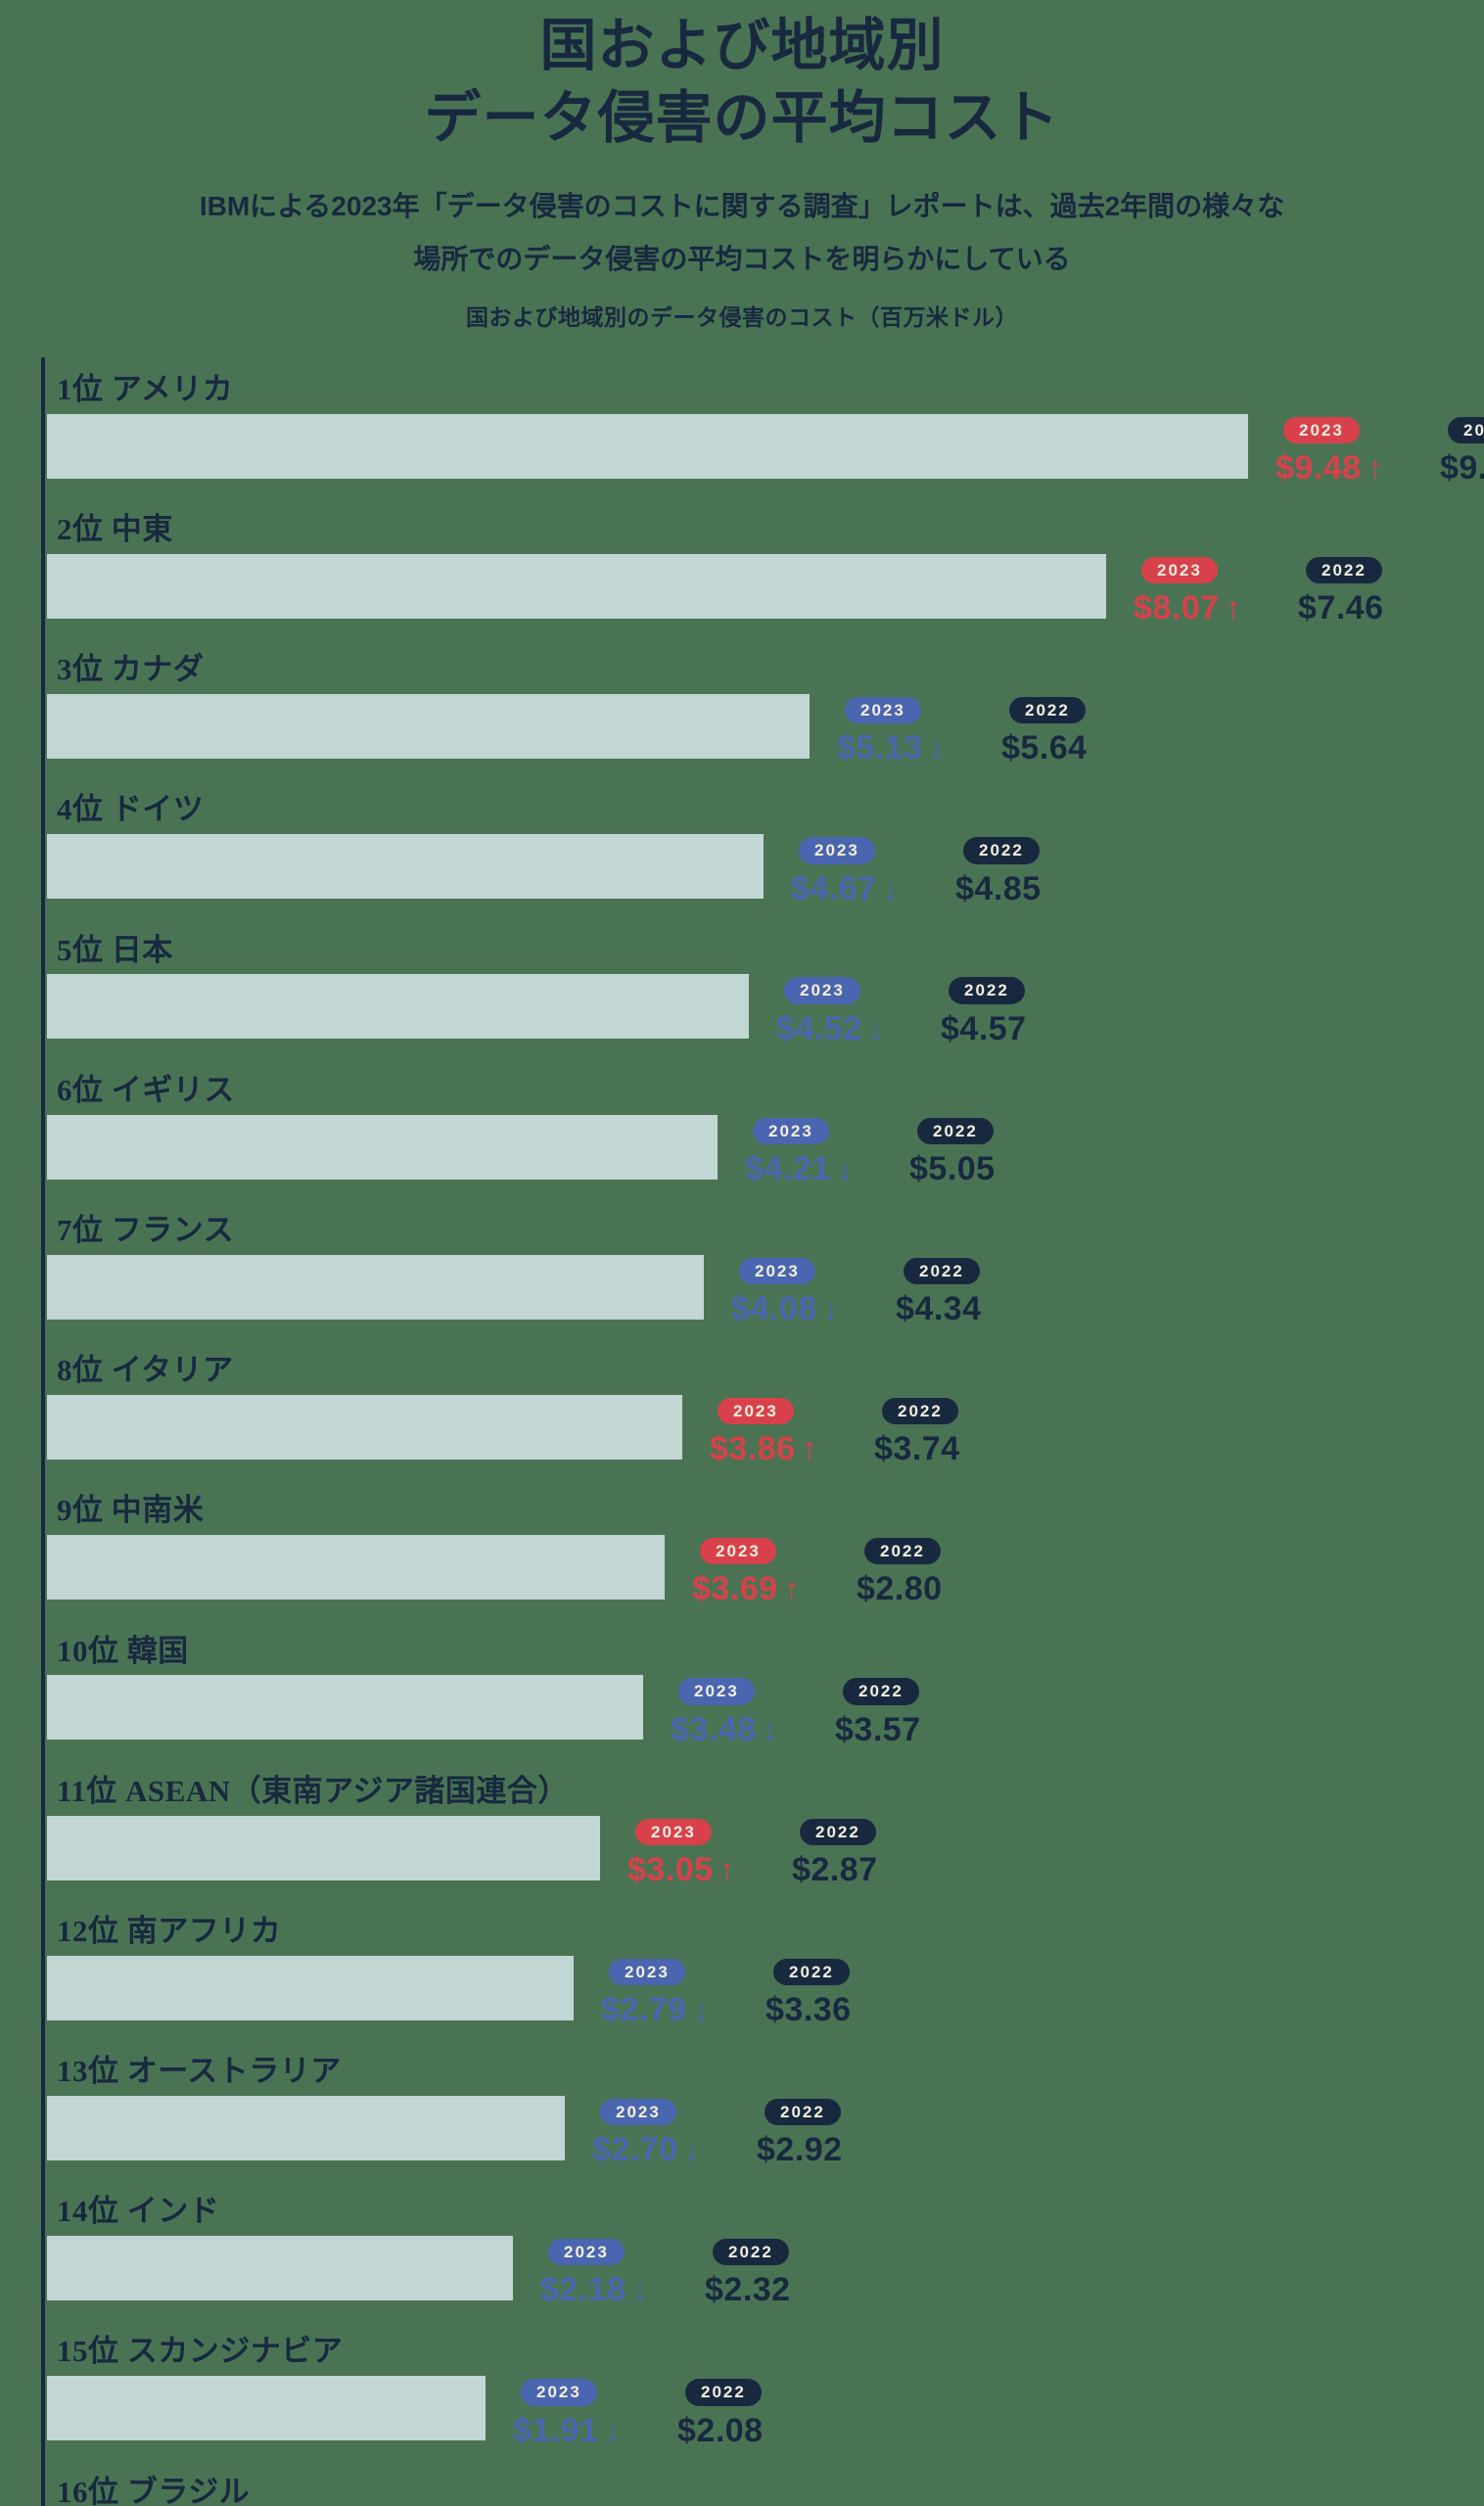 Image resolution: width=1484 pixels, height=2506 pixels. What do you see at coordinates (774, 1309) in the screenshot?
I see `value-2023: $4.08` at bounding box center [774, 1309].